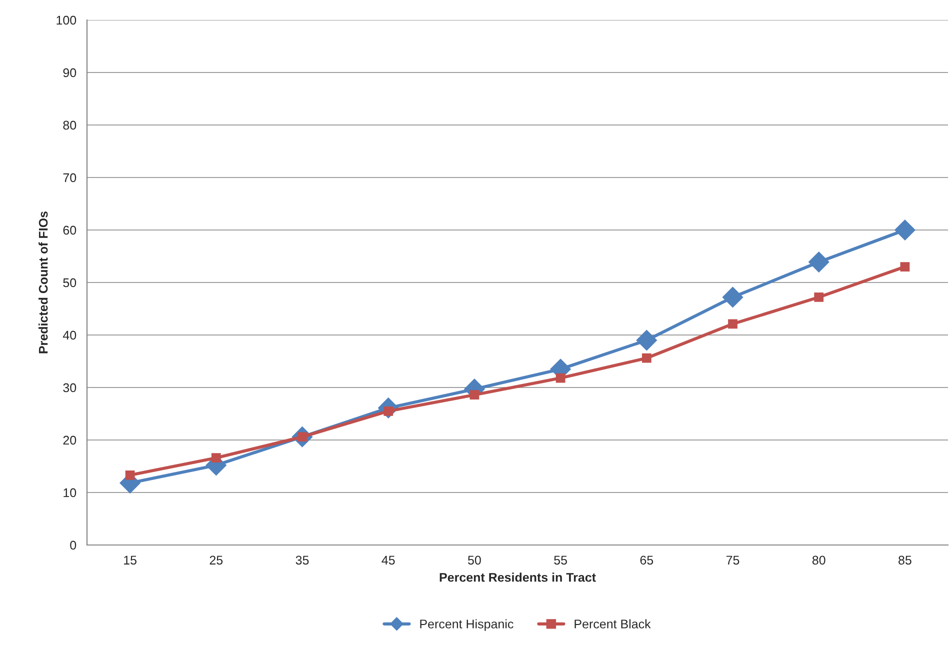 The height and width of the screenshot is (645, 951). Describe the element at coordinates (69, 177) in the screenshot. I see `y-tick-label: 70` at that location.